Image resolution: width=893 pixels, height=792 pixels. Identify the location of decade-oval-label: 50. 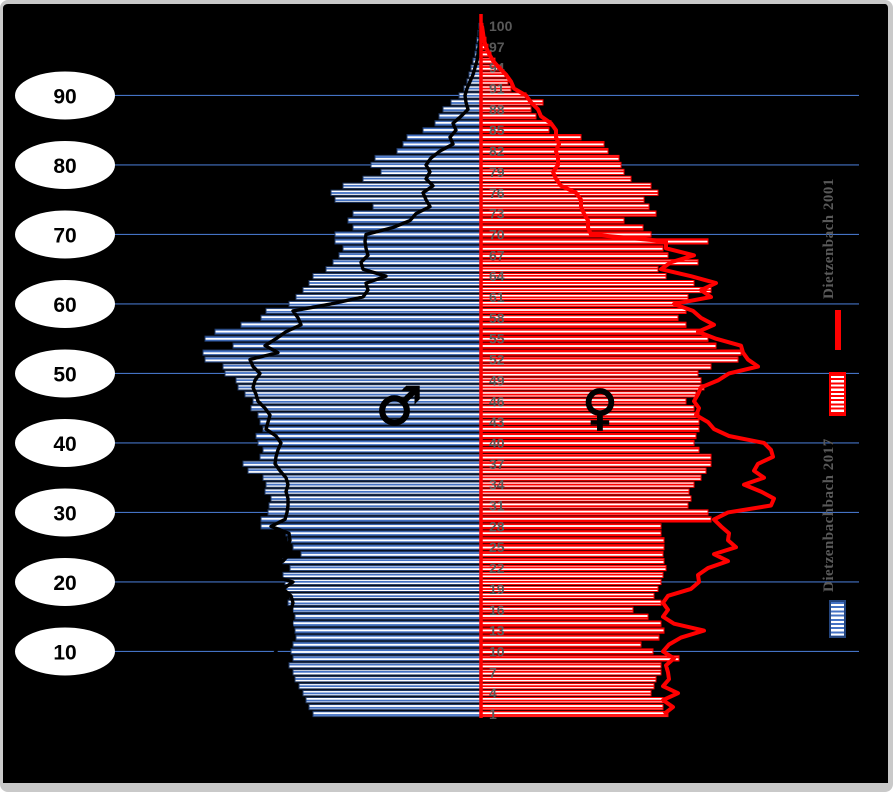
(64, 374).